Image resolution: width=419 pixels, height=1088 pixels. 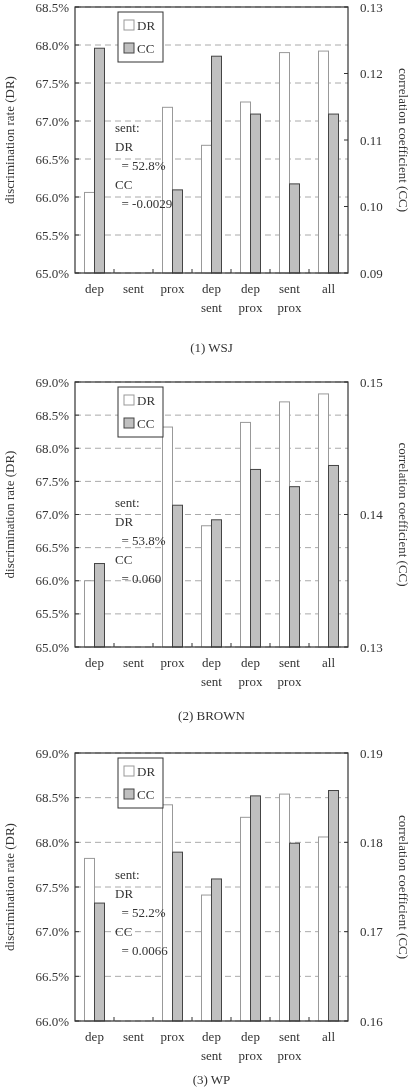 What do you see at coordinates (372, 1021) in the screenshot?
I see `y2-tick-label: 0.16` at bounding box center [372, 1021].